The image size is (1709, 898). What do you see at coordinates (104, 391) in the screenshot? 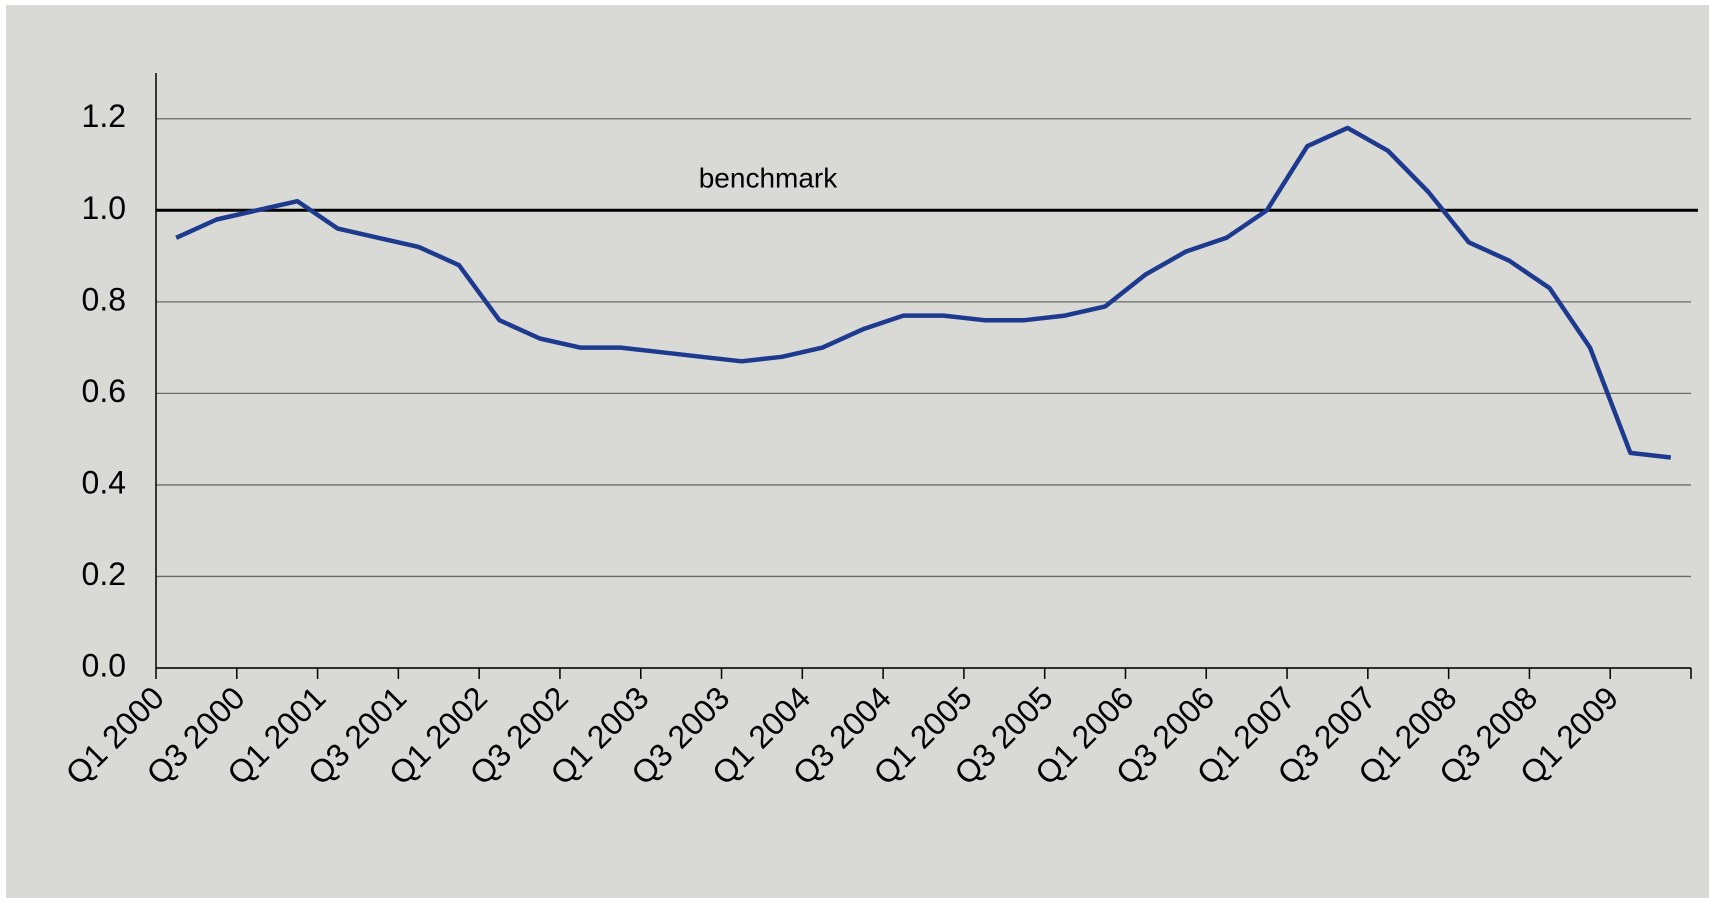
I see `y-tick-label: 0.6` at bounding box center [104, 391].